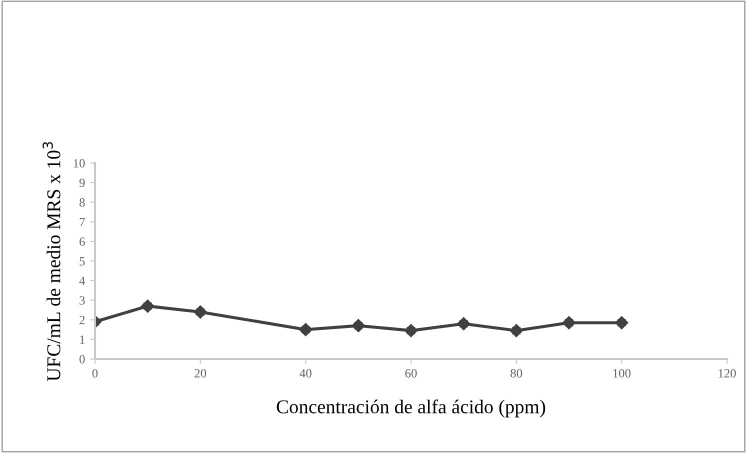 This screenshot has height=453, width=747. What do you see at coordinates (516, 373) in the screenshot?
I see `x-tick-label: 80` at bounding box center [516, 373].